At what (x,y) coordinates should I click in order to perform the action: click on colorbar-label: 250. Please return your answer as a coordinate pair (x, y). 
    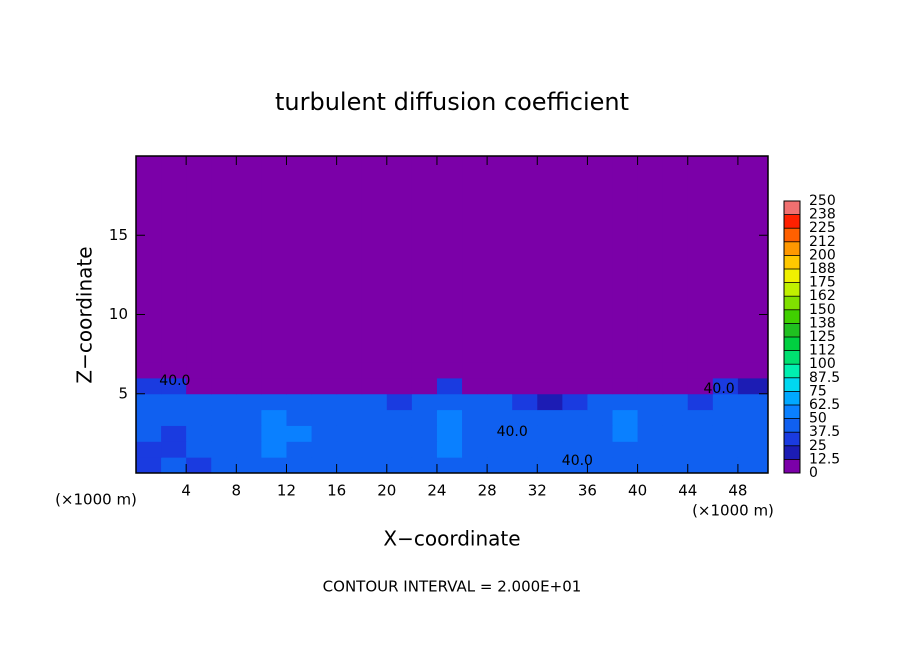
    Looking at the image, I should click on (822, 201).